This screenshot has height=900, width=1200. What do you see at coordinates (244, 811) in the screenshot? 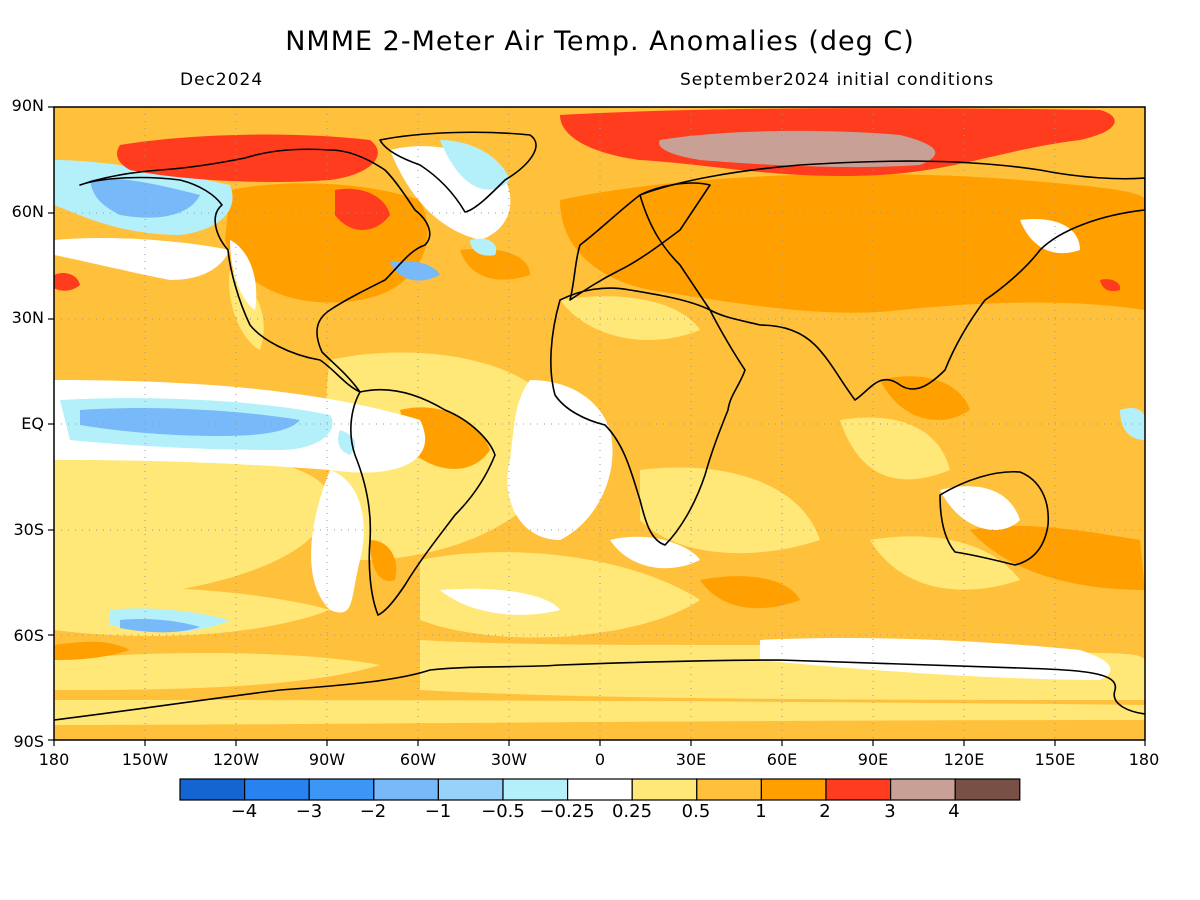
I see `colorbar-label: −4` at bounding box center [244, 811].